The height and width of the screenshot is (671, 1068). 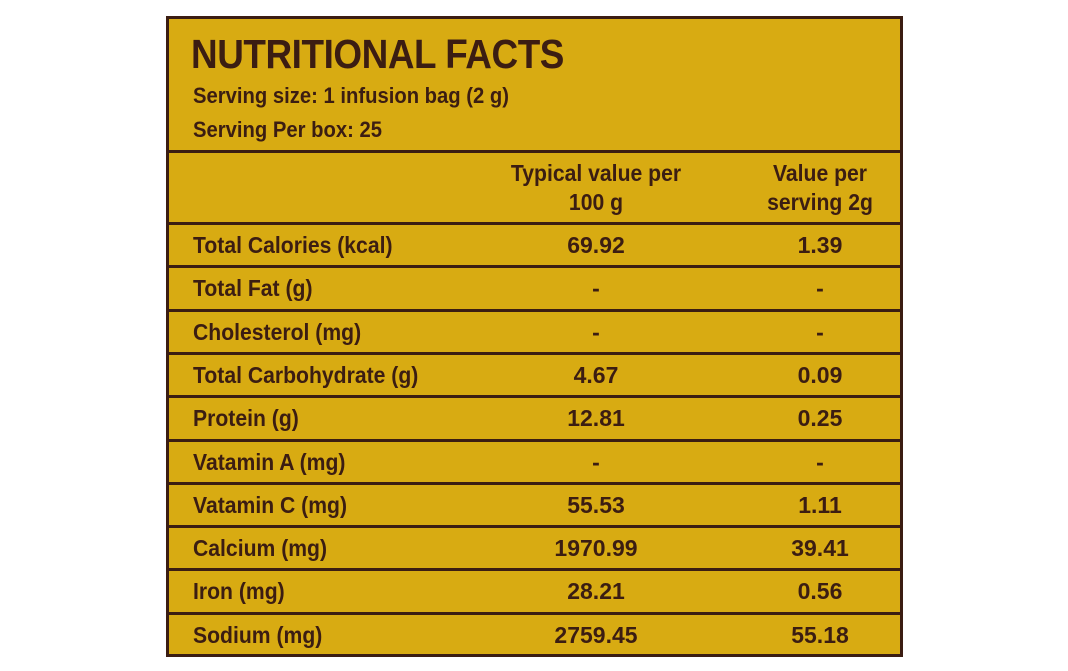 I want to click on table-row: Total Calories (kcal) 69.92 1.39, so click(x=534, y=244).